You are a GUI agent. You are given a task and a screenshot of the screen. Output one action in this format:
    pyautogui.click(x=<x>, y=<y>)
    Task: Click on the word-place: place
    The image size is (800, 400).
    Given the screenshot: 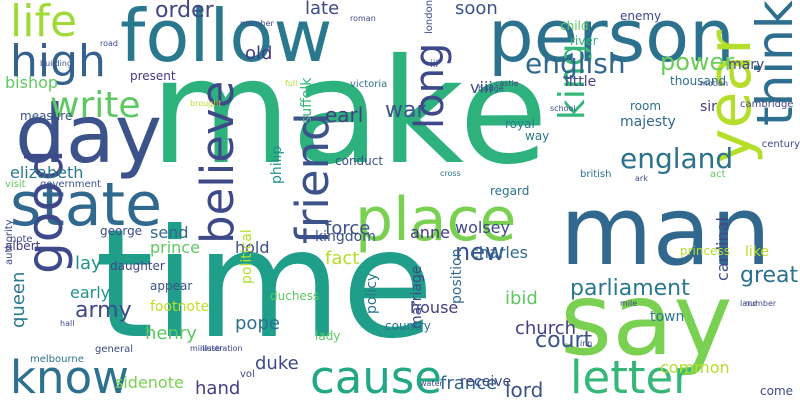 What is the action you would take?
    pyautogui.click(x=436, y=220)
    